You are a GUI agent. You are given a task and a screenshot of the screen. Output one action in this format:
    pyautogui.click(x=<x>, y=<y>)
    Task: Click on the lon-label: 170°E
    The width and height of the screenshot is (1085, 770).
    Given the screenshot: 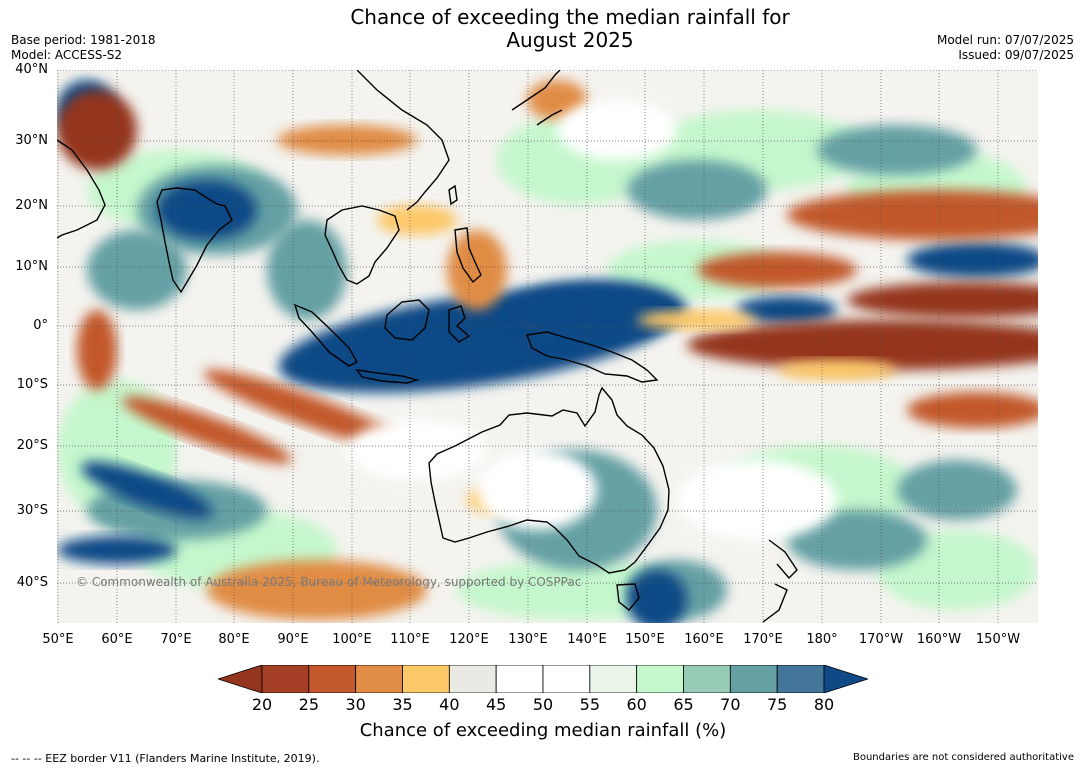 What is the action you would take?
    pyautogui.click(x=763, y=639)
    